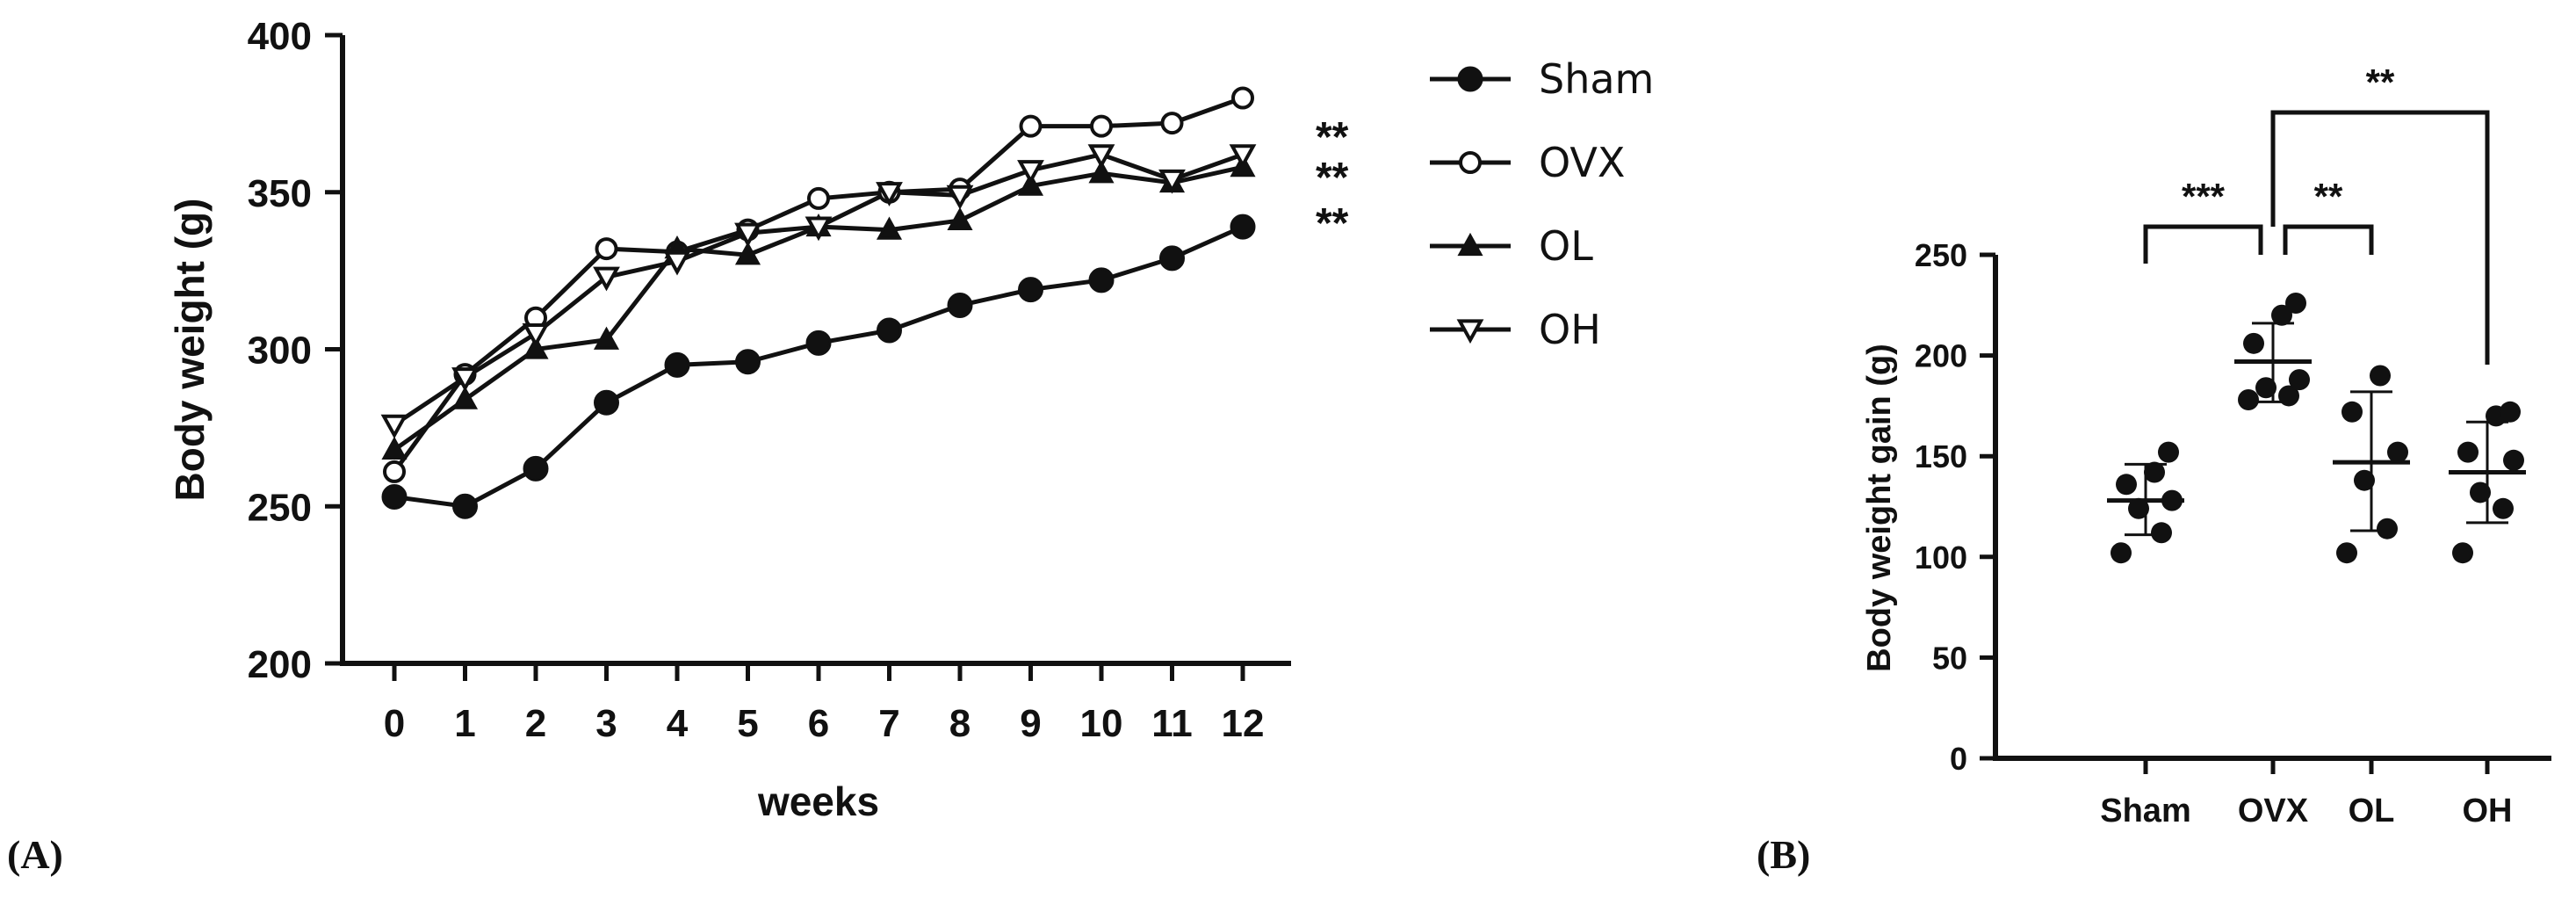 The image size is (2576, 898). What do you see at coordinates (280, 664) in the screenshot?
I see `panel-a-y-tick-label: 200` at bounding box center [280, 664].